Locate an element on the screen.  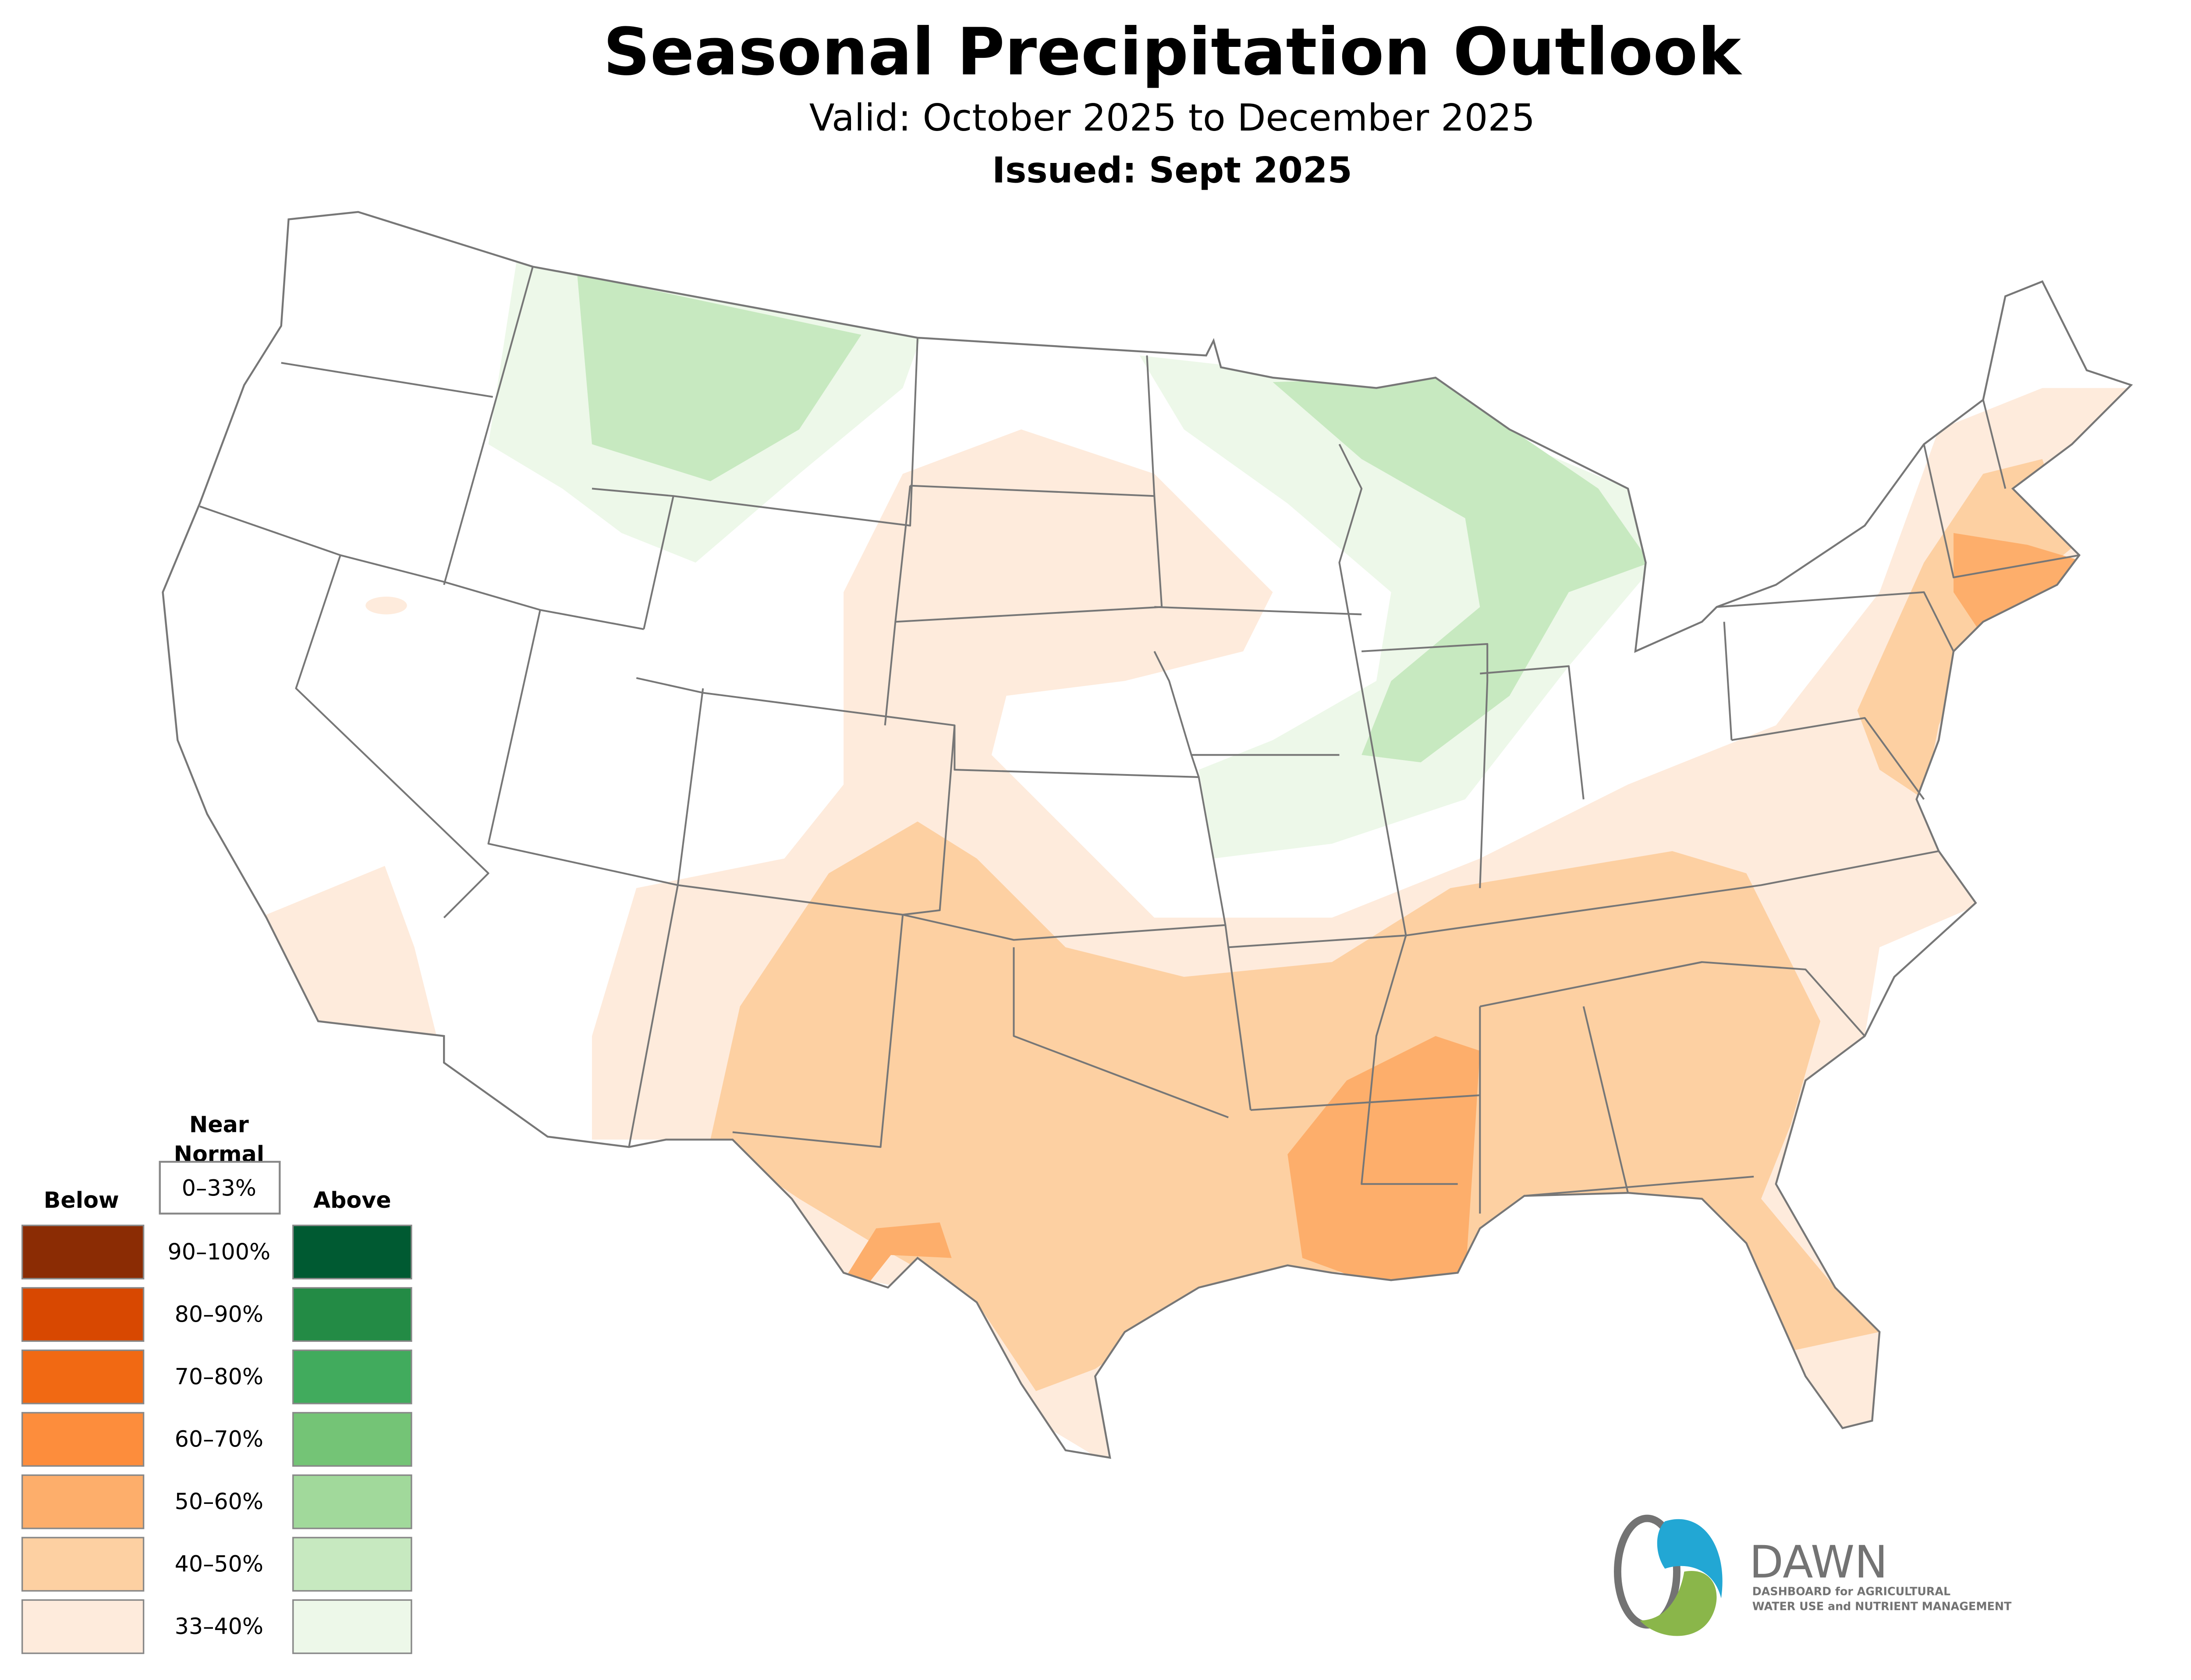
valid-period: Valid: October 2025 to December 2025 is located at coordinates (1172, 117).